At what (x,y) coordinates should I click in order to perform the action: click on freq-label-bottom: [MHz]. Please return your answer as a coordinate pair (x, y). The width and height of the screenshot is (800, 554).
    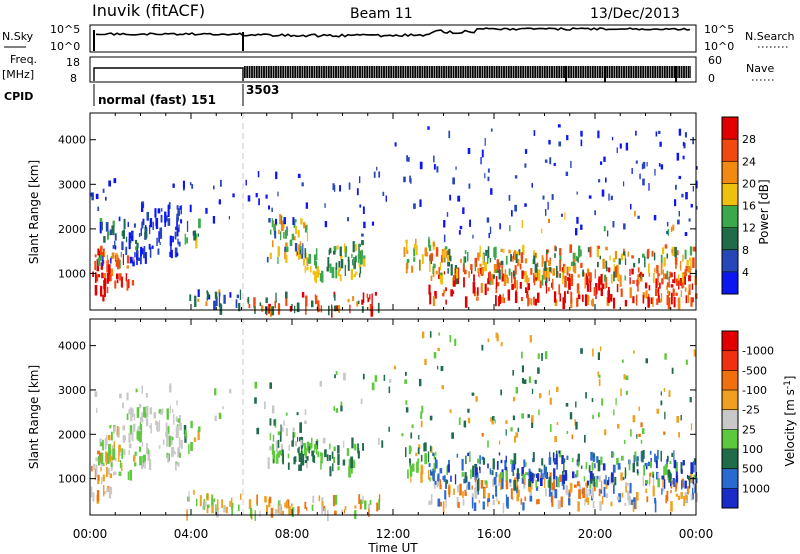
    Looking at the image, I should click on (18, 74).